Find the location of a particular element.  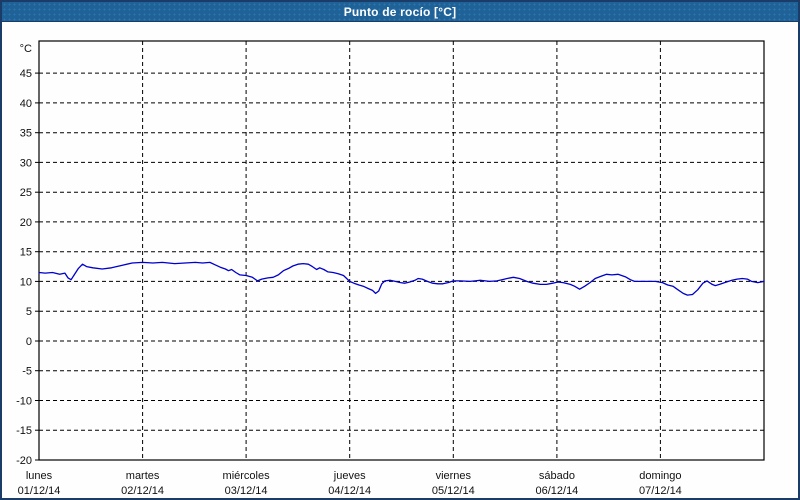

y-axis-label: 0 is located at coordinates (29, 342).